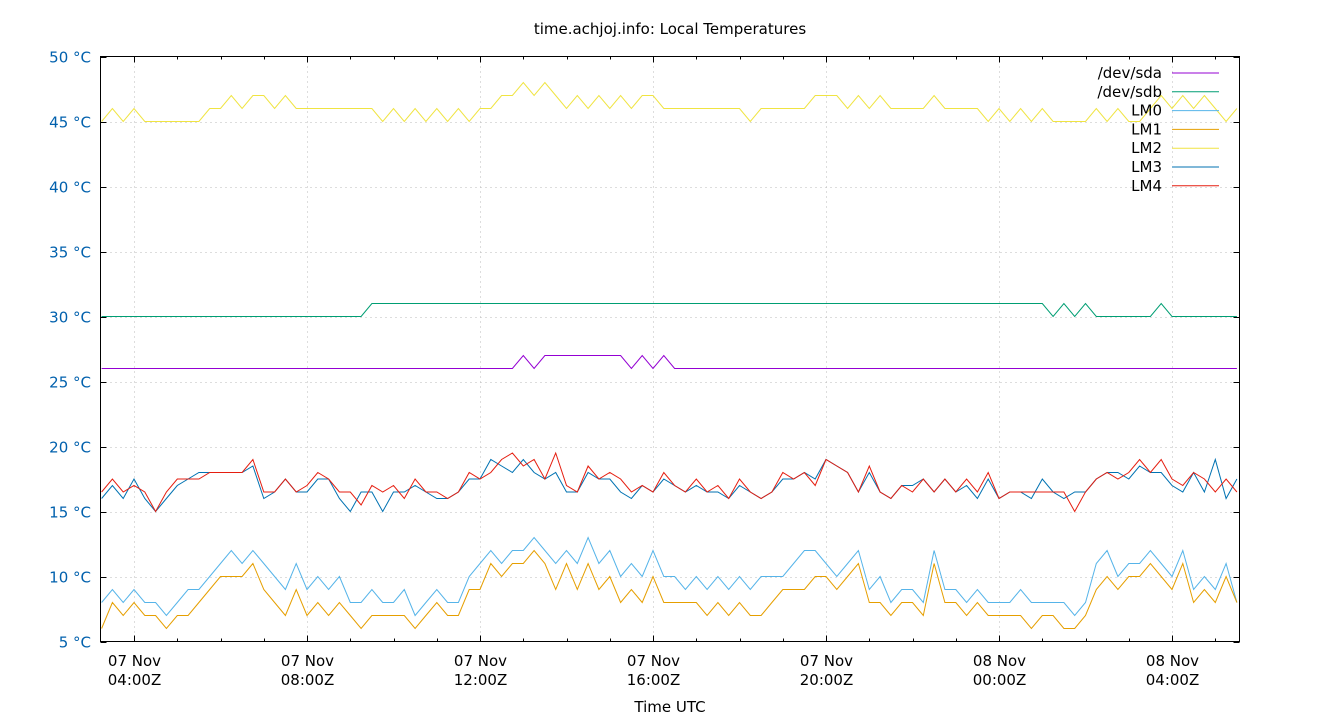 This screenshot has width=1340, height=724. Describe the element at coordinates (70, 513) in the screenshot. I see `y-tick-label: 15 °C` at that location.